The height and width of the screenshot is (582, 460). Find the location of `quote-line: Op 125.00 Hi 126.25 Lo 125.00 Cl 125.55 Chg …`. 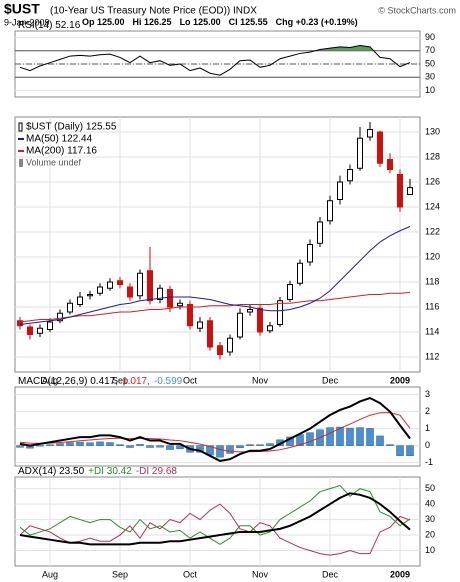

quote-line: Op 125.00 Hi 126.25 Lo 125.00 Cl 125.55 Chg … is located at coordinates (220, 22).